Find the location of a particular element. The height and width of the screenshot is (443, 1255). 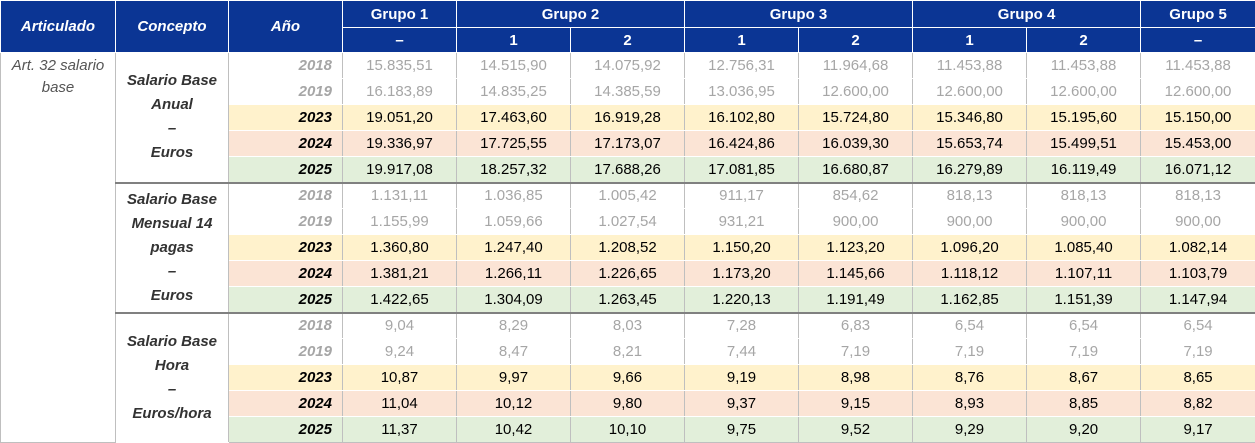

subheader-grupo-3-1: 1 is located at coordinates (742, 40).